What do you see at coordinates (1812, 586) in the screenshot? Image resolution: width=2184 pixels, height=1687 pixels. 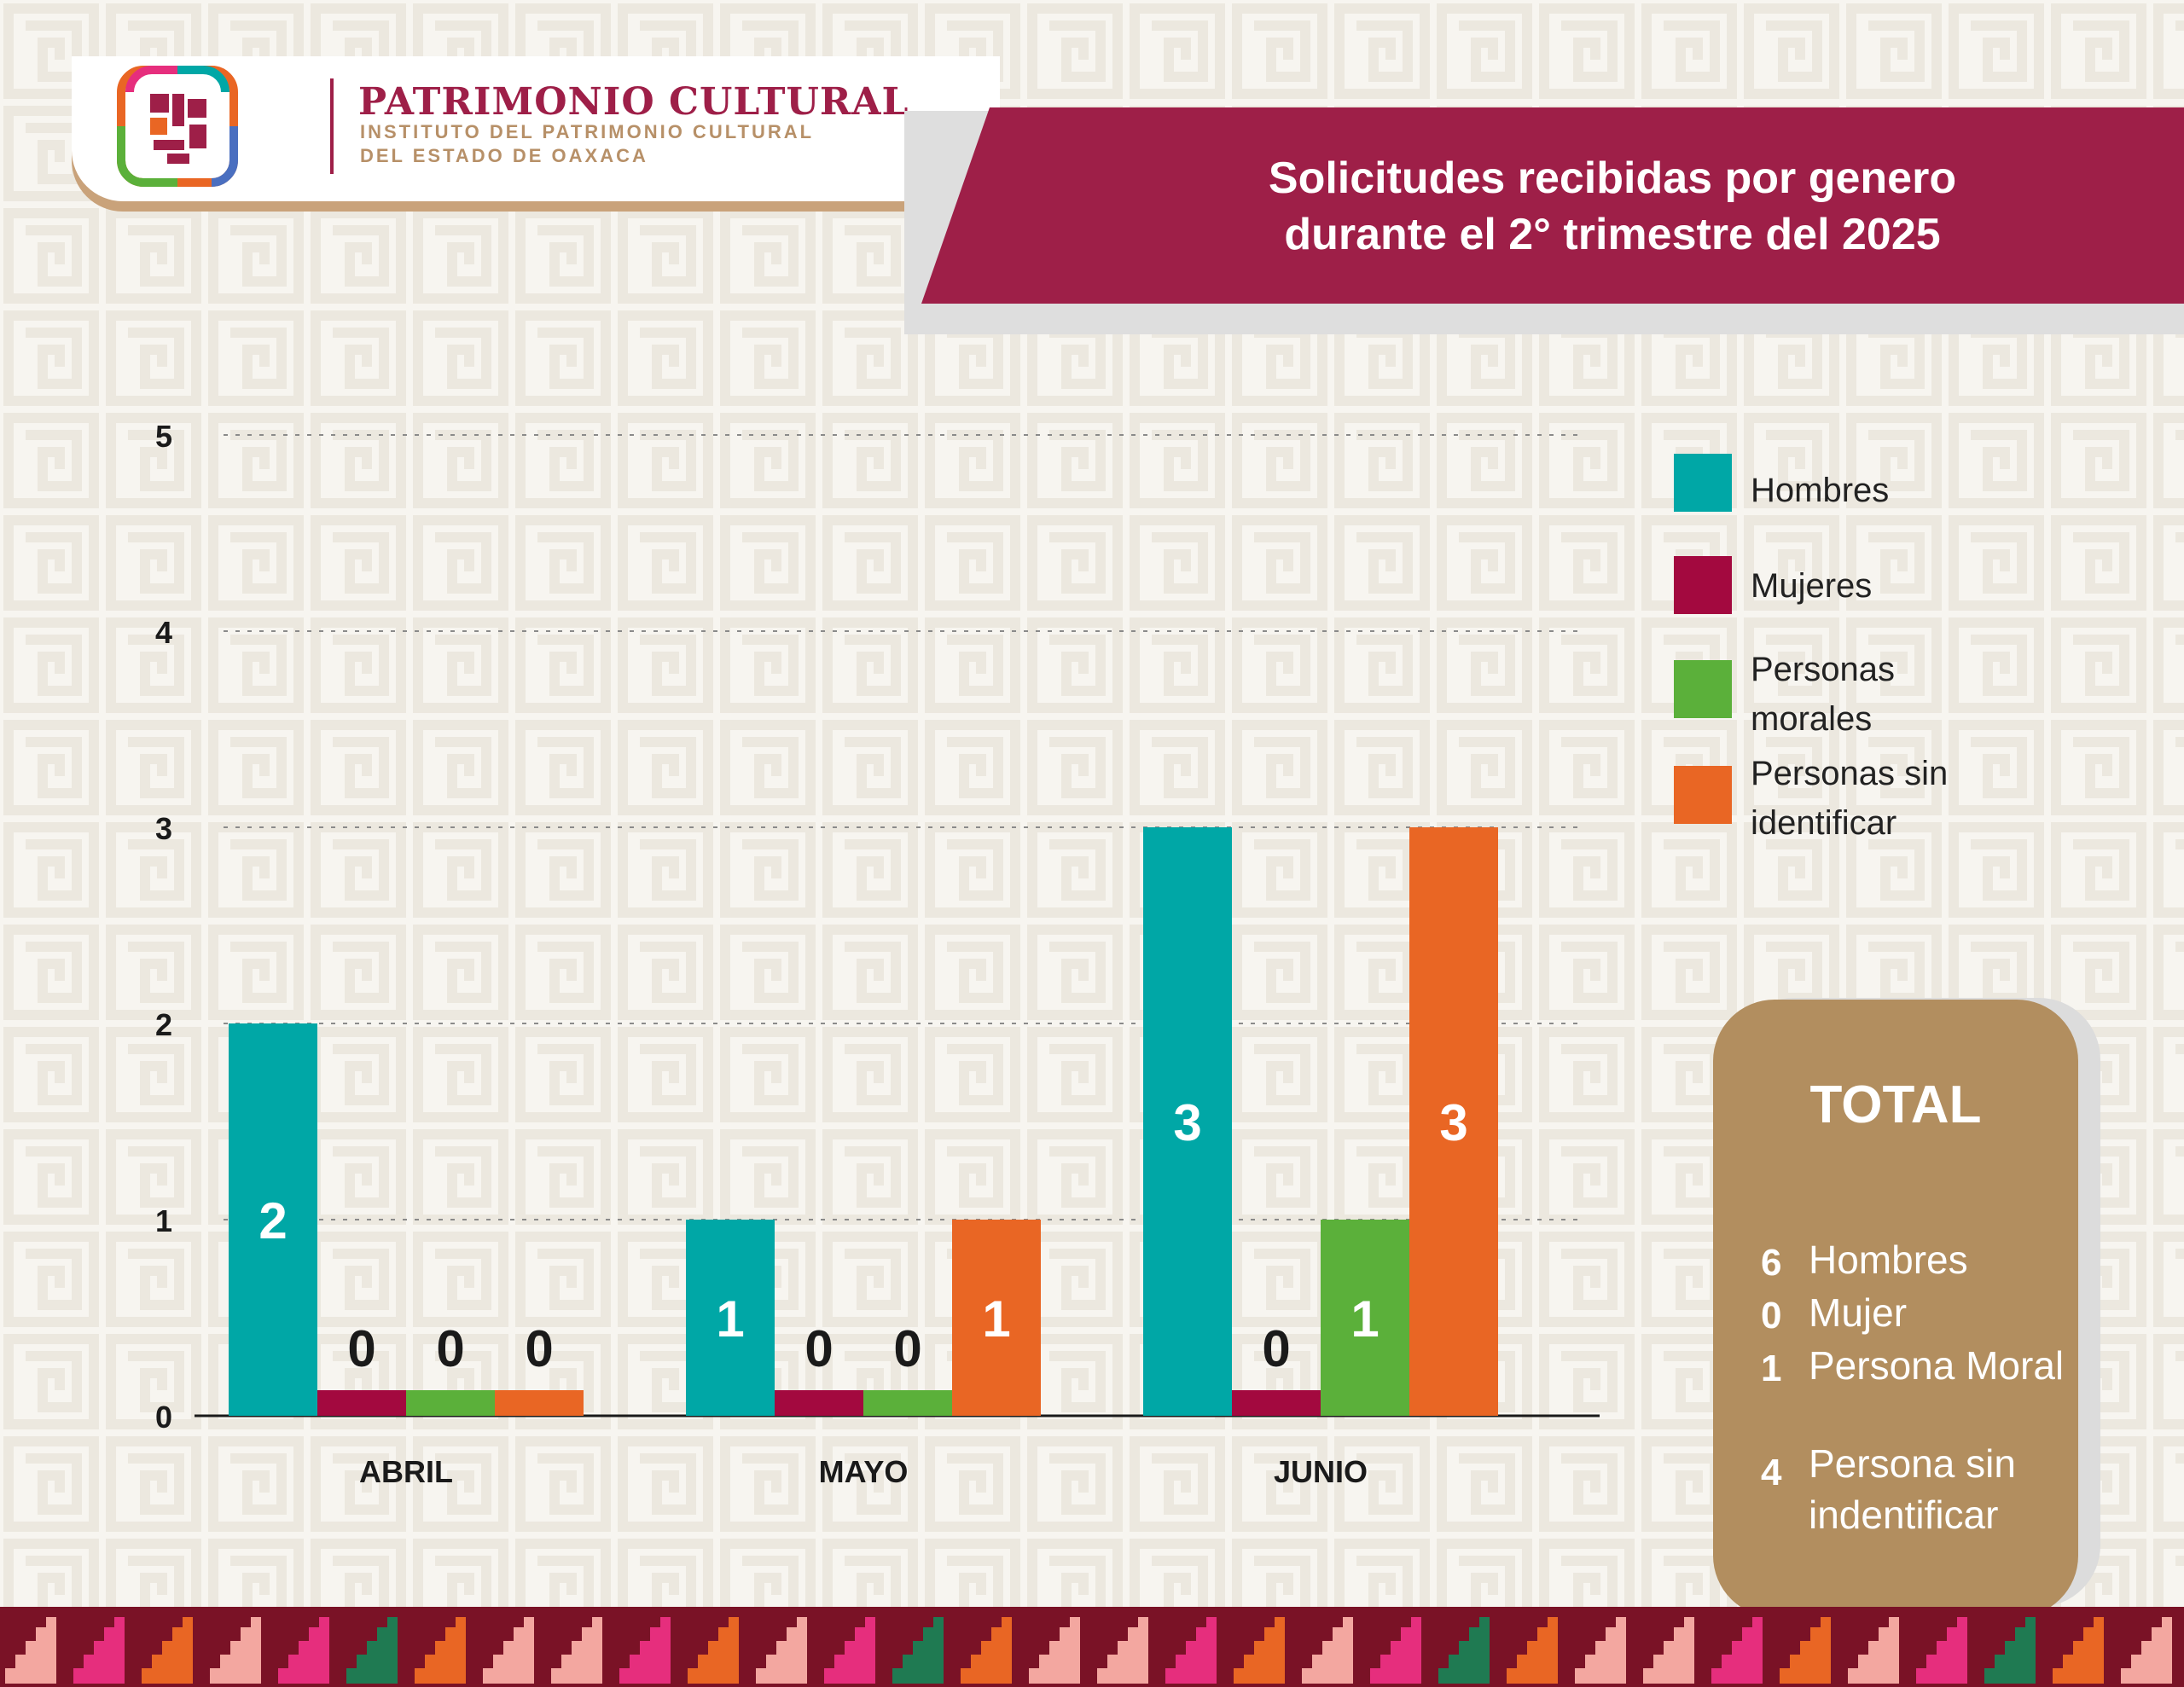 I see `legend-label-mujeres: Mujeres` at bounding box center [1812, 586].